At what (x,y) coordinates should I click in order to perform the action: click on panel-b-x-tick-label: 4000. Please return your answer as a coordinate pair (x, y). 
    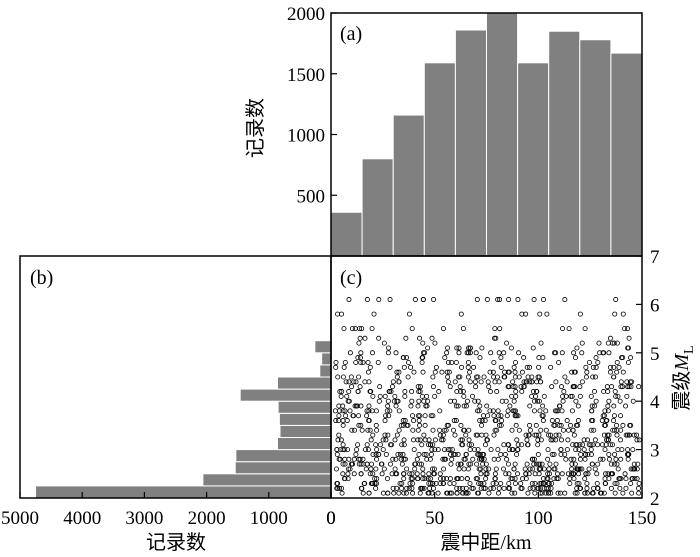
    Looking at the image, I should click on (82, 518).